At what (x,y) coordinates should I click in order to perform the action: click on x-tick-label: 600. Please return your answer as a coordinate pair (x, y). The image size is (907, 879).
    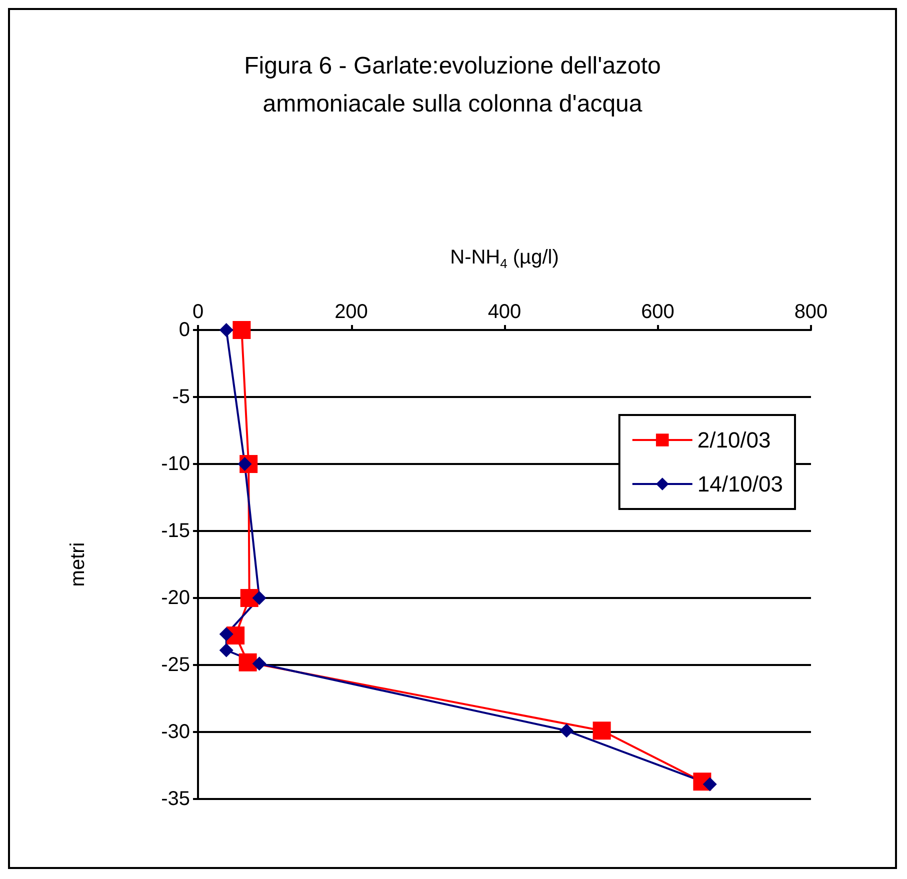
    Looking at the image, I should click on (657, 312).